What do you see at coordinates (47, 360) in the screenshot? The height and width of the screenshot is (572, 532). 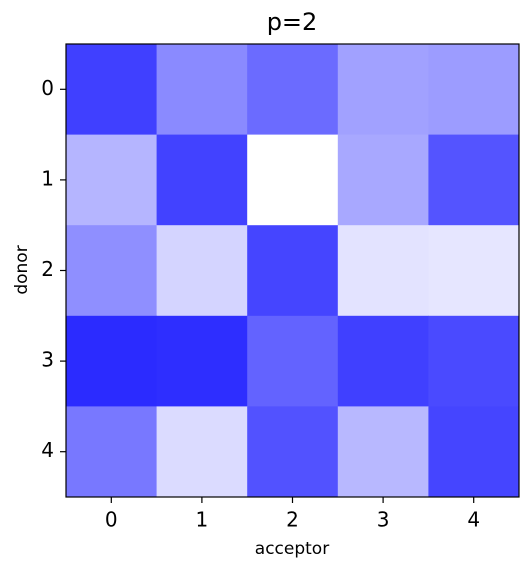 I see `y-tick-label: 3` at bounding box center [47, 360].